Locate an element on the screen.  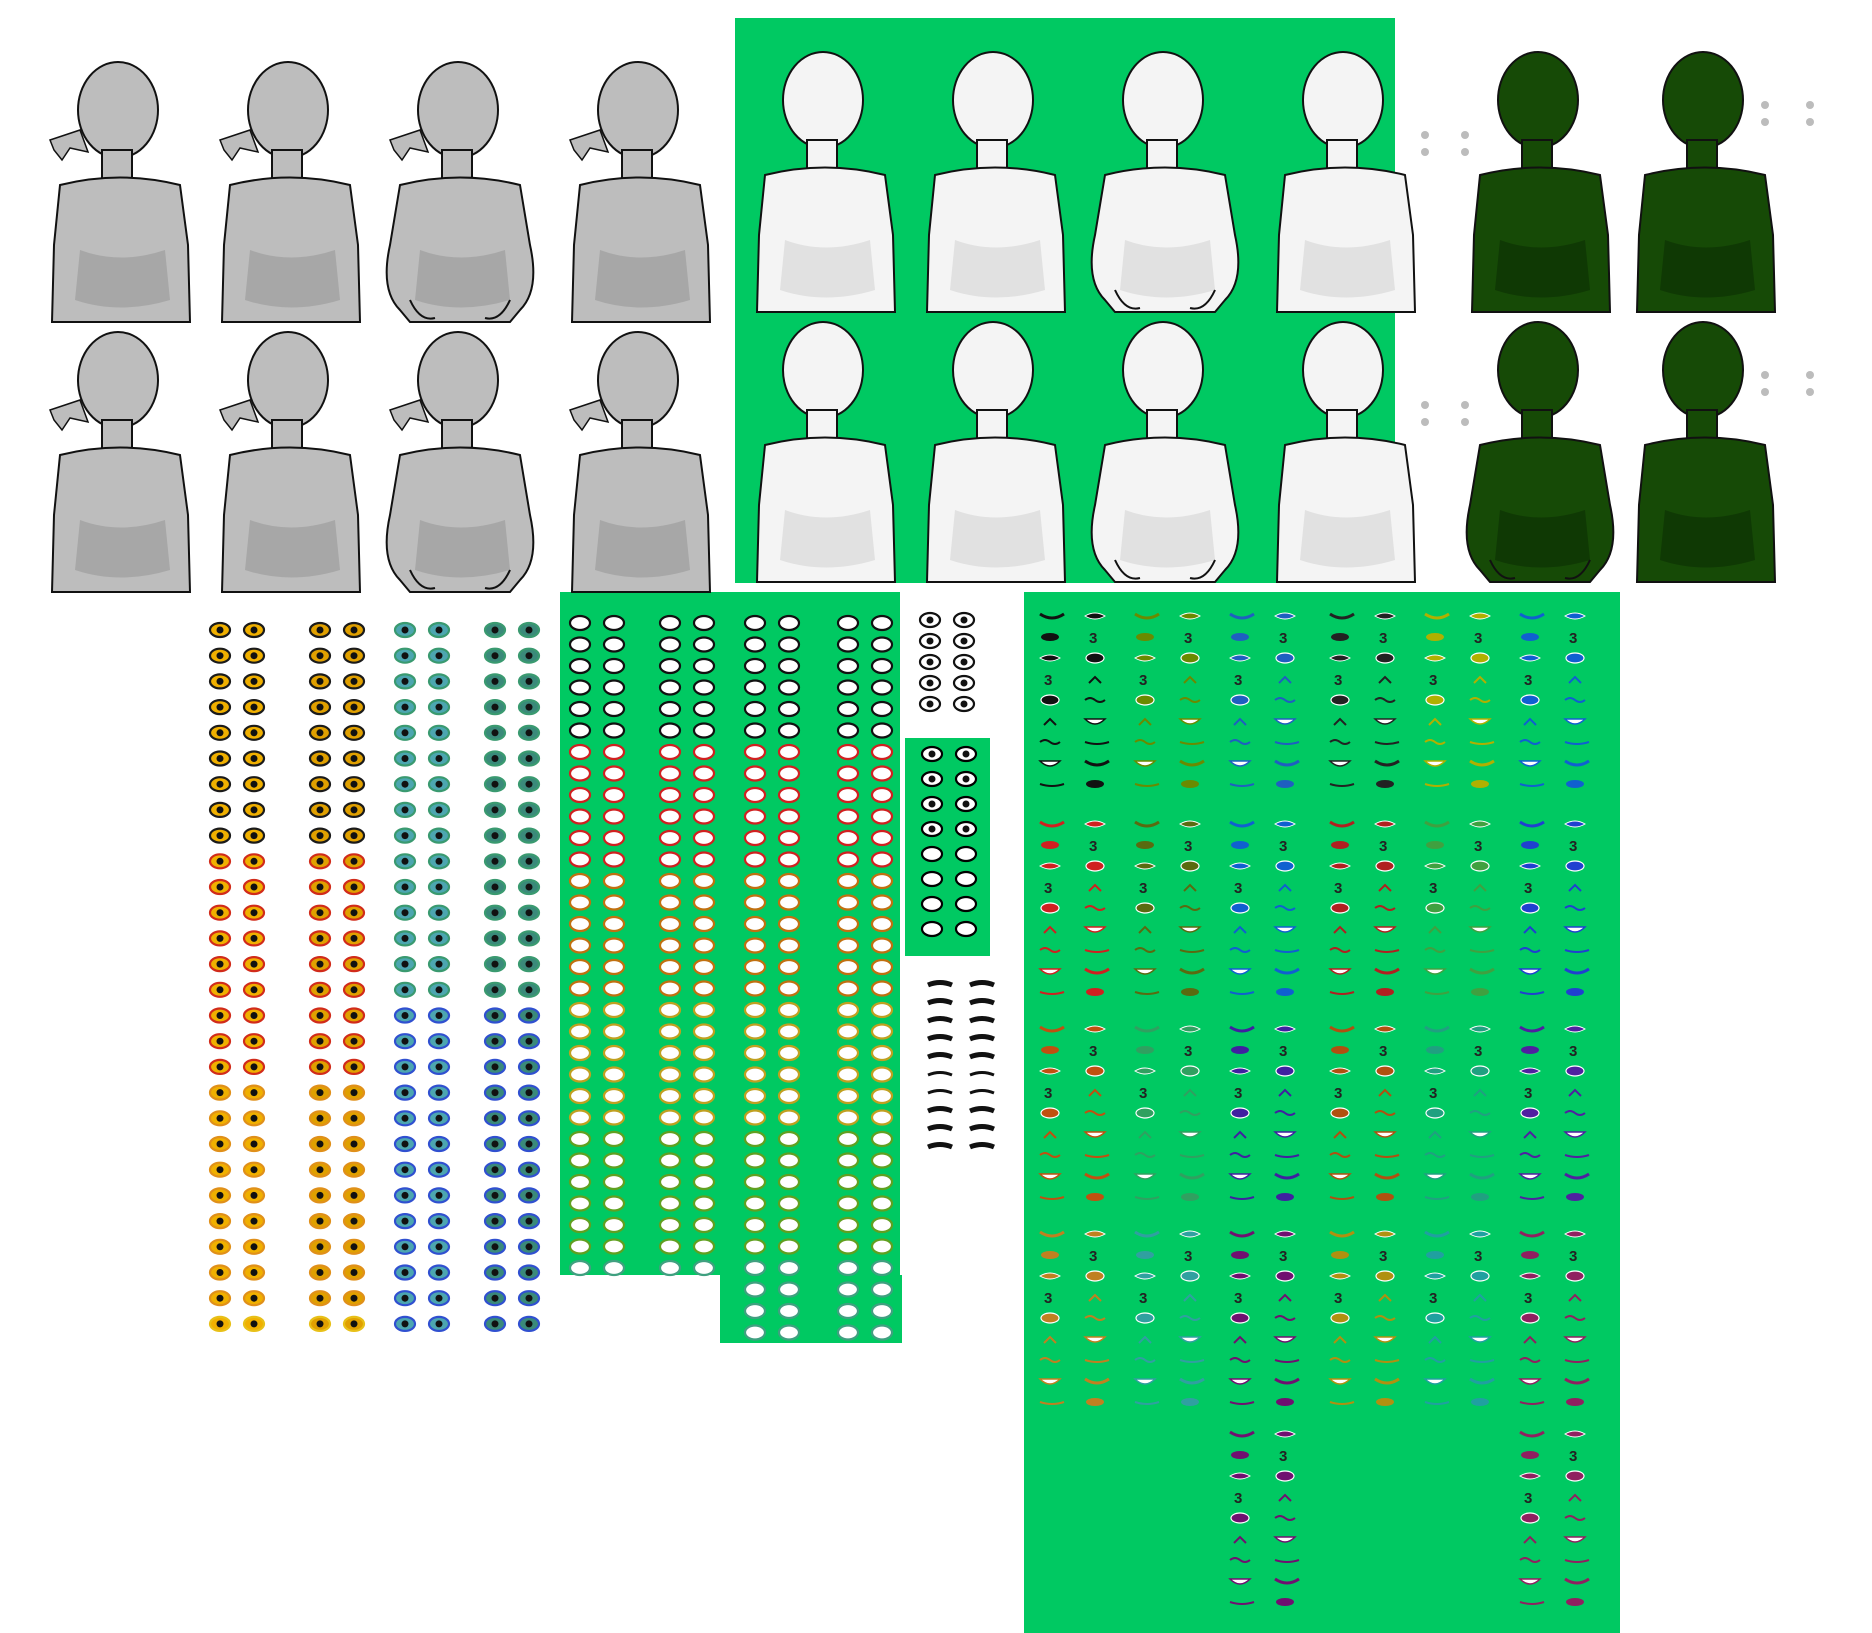
mouth-left-1-1-3: 3 is located at coordinates (1143, 888).